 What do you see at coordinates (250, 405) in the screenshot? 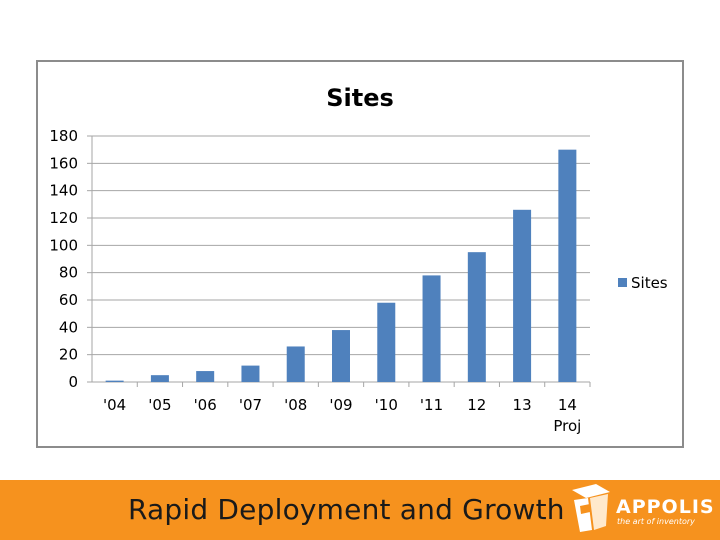
I see `x-tick-label: '07` at bounding box center [250, 405].